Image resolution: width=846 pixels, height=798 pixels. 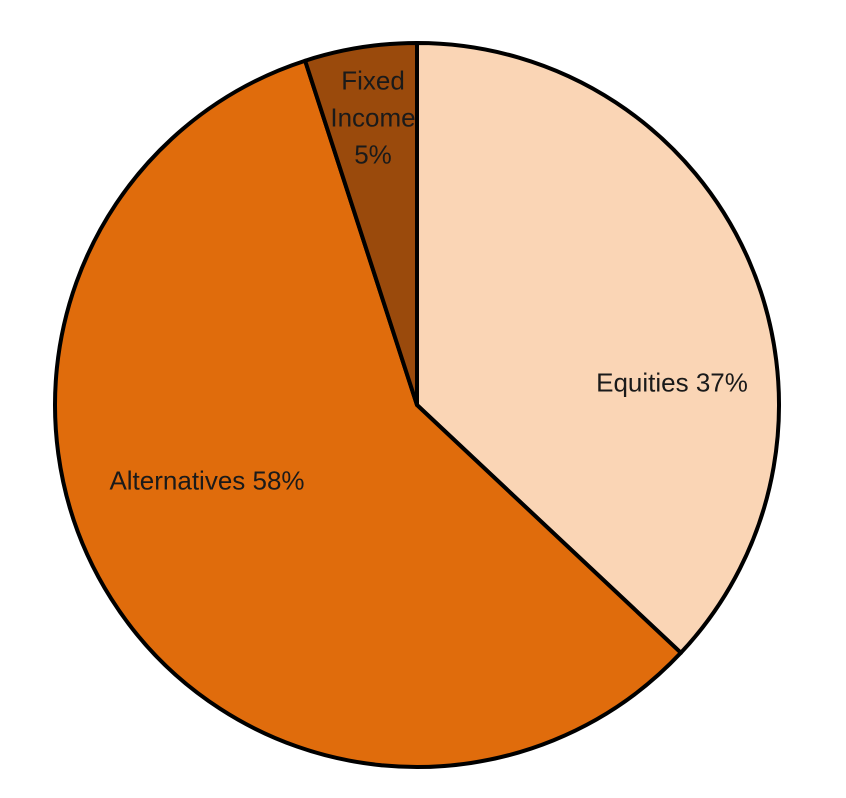 I want to click on slice-value: 37%, so click(x=721, y=382).